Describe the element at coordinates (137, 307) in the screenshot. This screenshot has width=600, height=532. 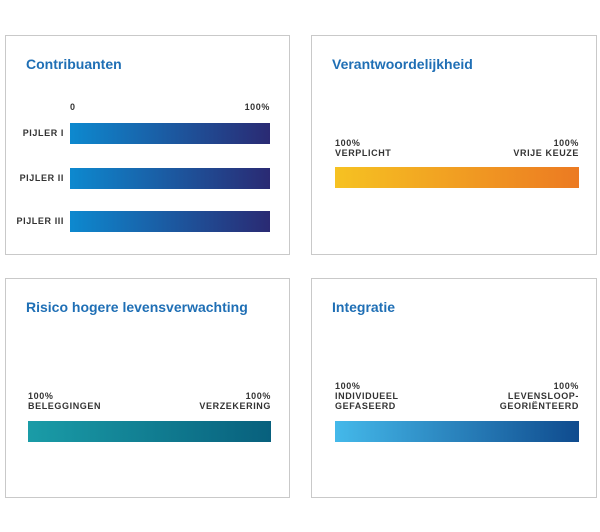
I see `panel-title: Risico hogere levensverwachting` at that location.